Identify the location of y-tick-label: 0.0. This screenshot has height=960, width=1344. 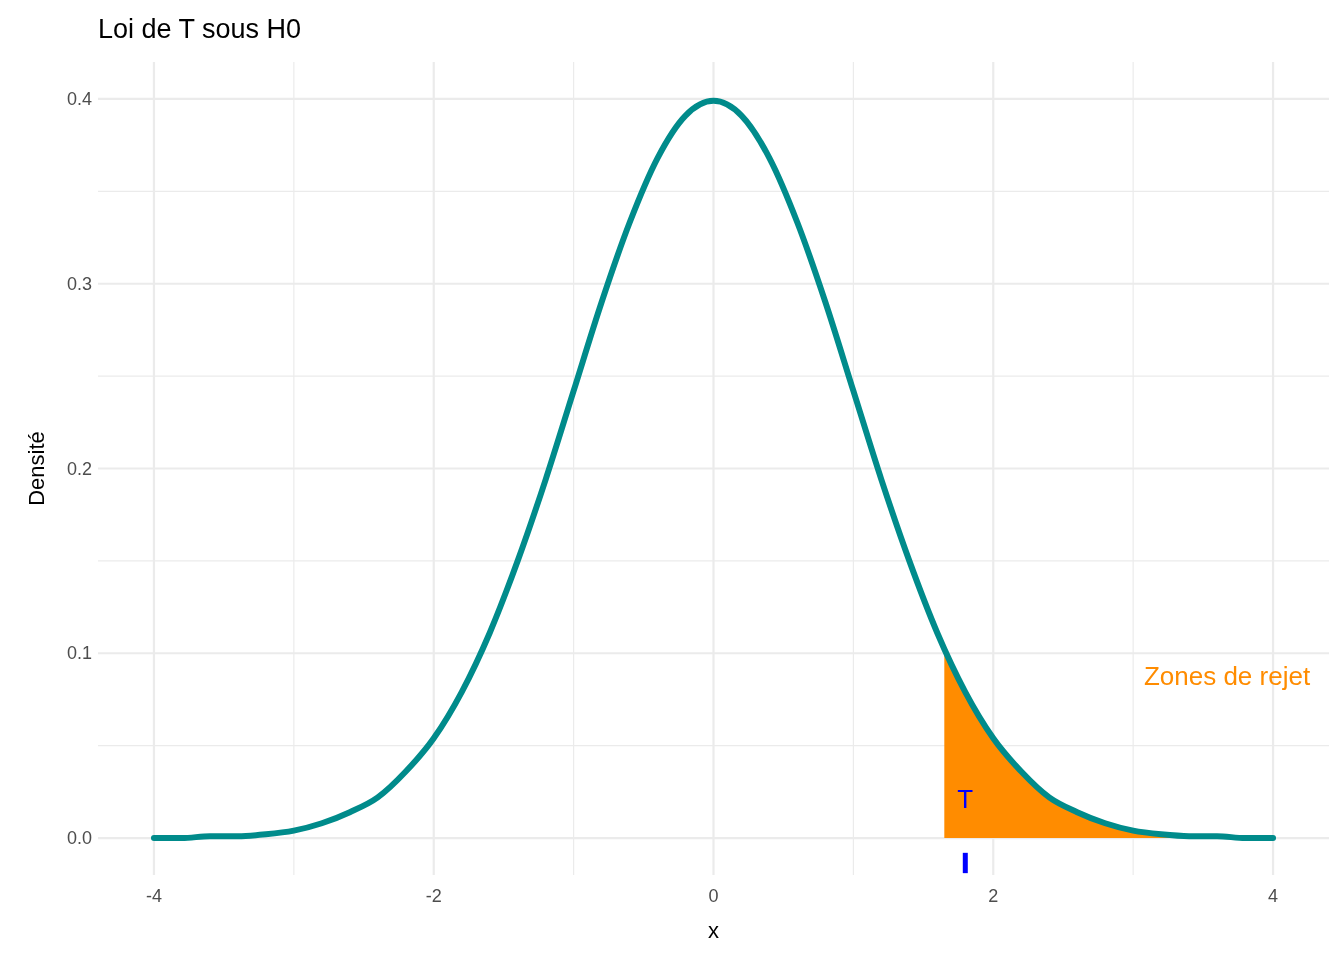
(79, 838).